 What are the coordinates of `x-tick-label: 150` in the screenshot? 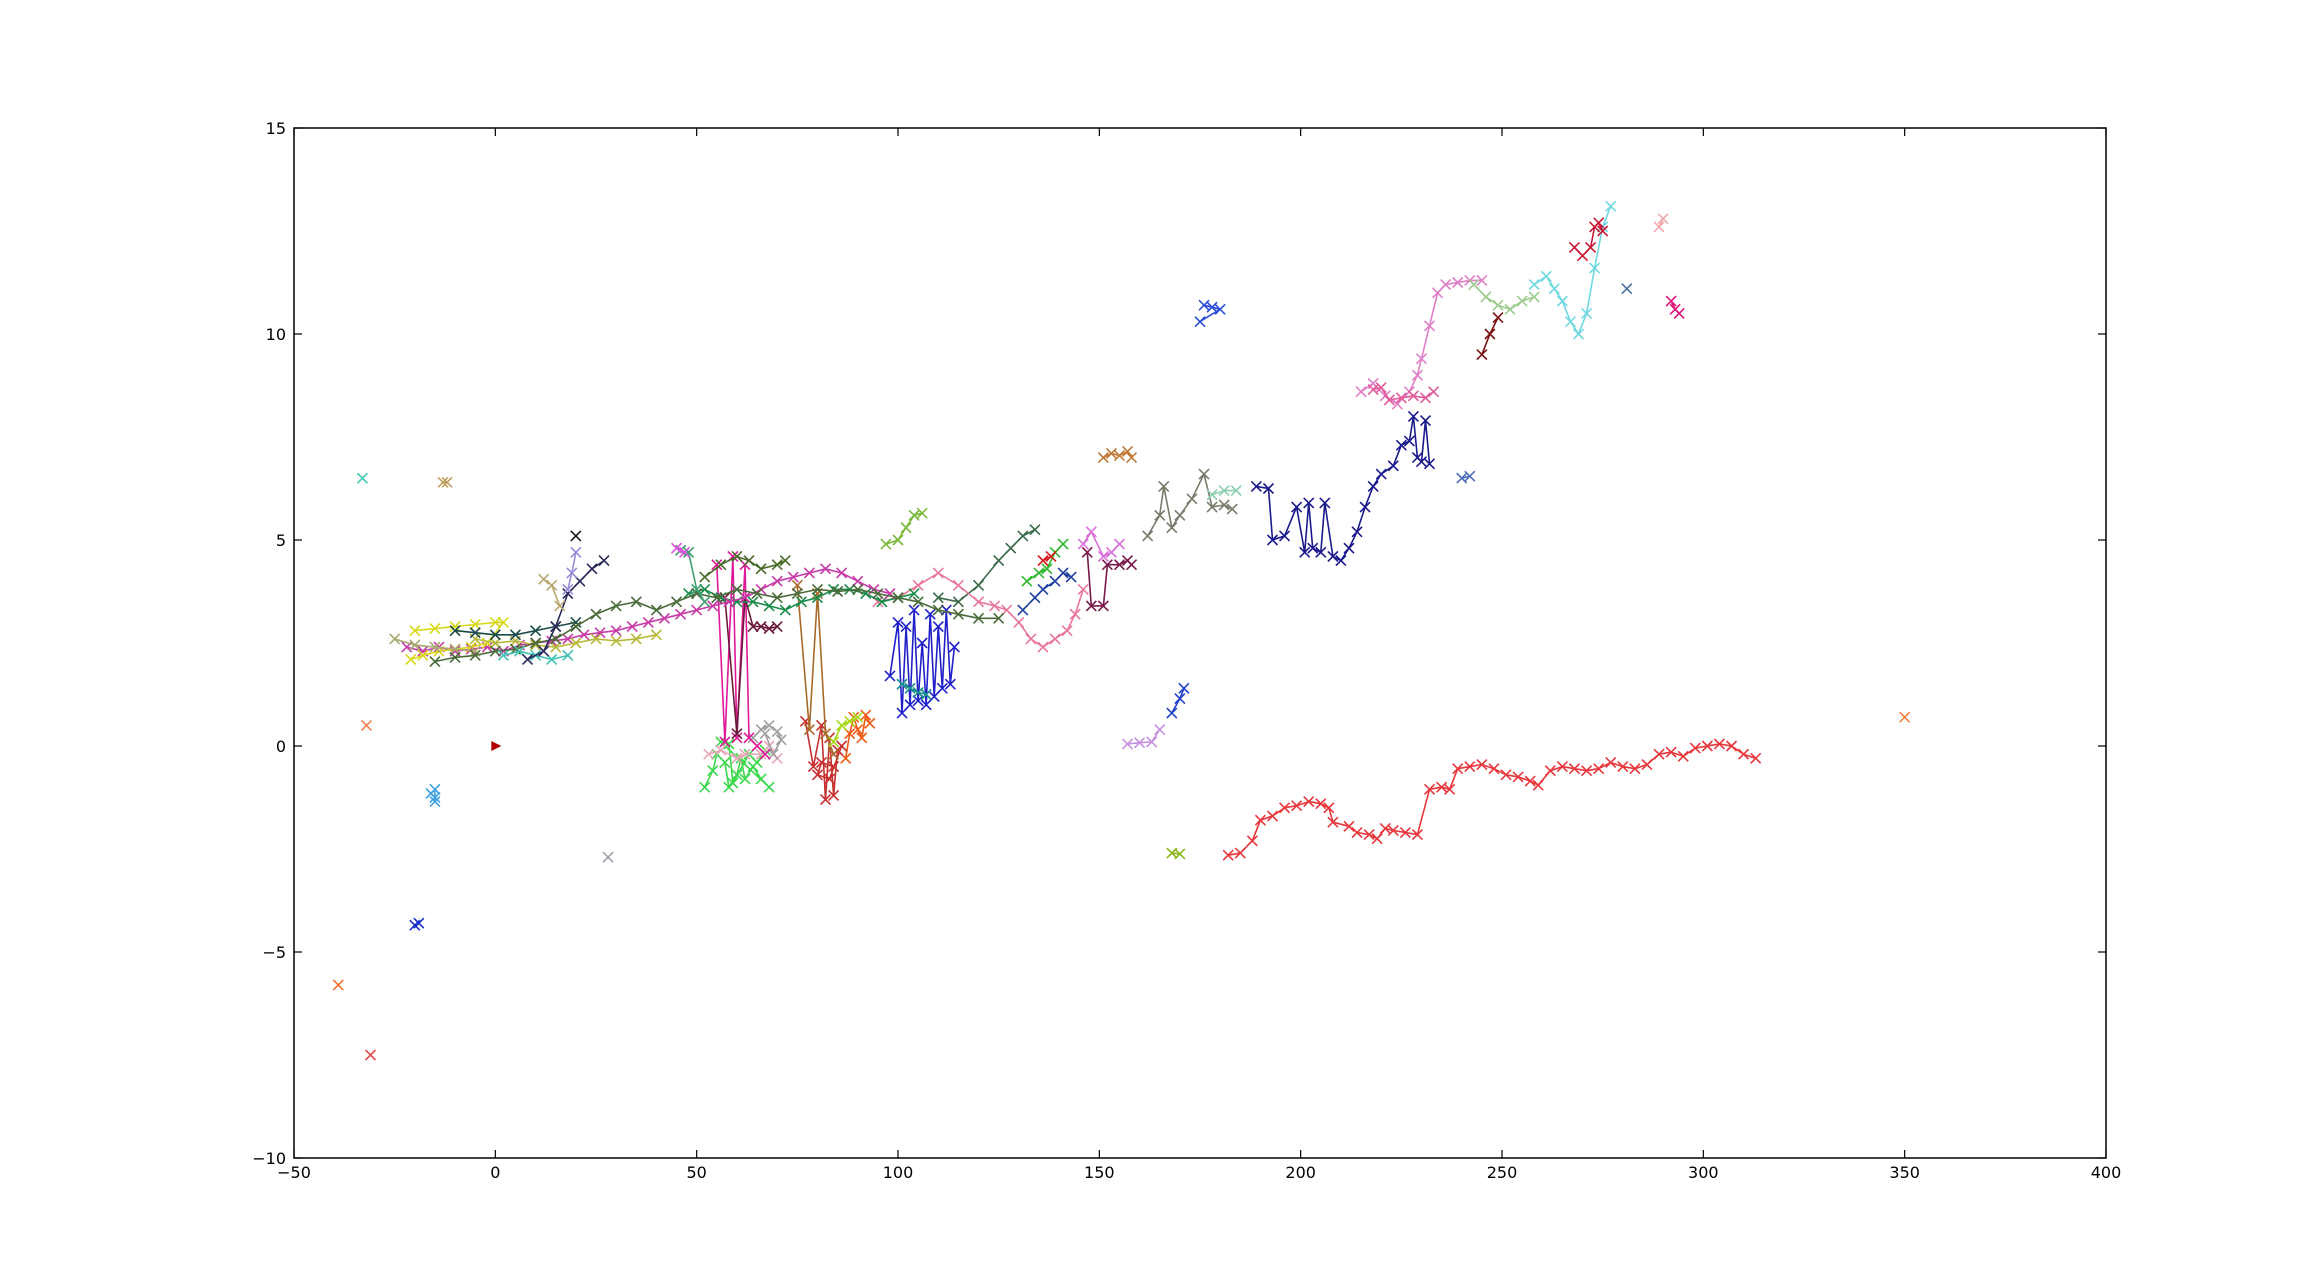 It's located at (1099, 1172).